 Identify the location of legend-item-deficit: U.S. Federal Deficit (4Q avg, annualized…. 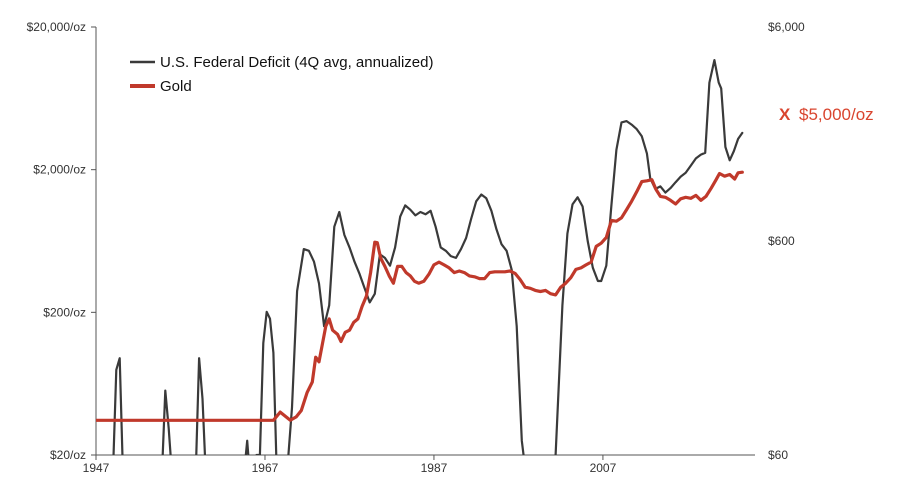
(281, 62).